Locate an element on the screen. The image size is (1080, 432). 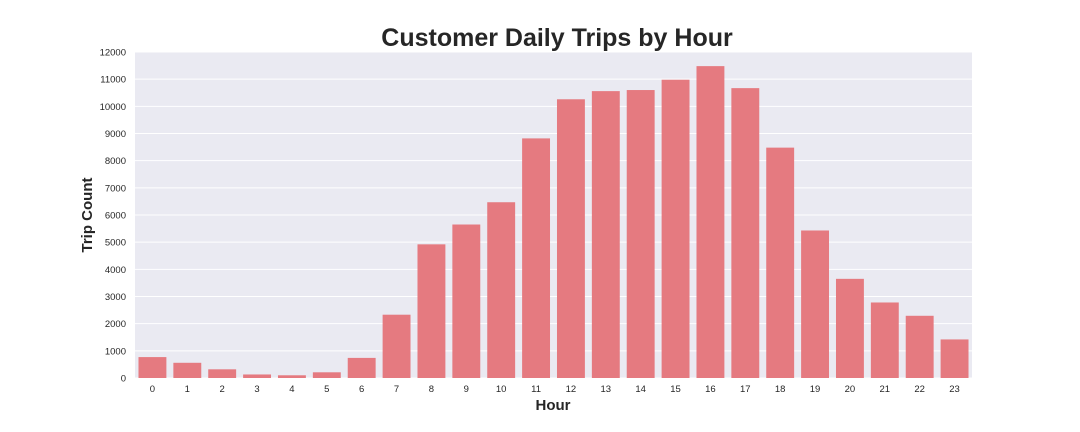
y-tick-label: 6000 is located at coordinates (115, 216).